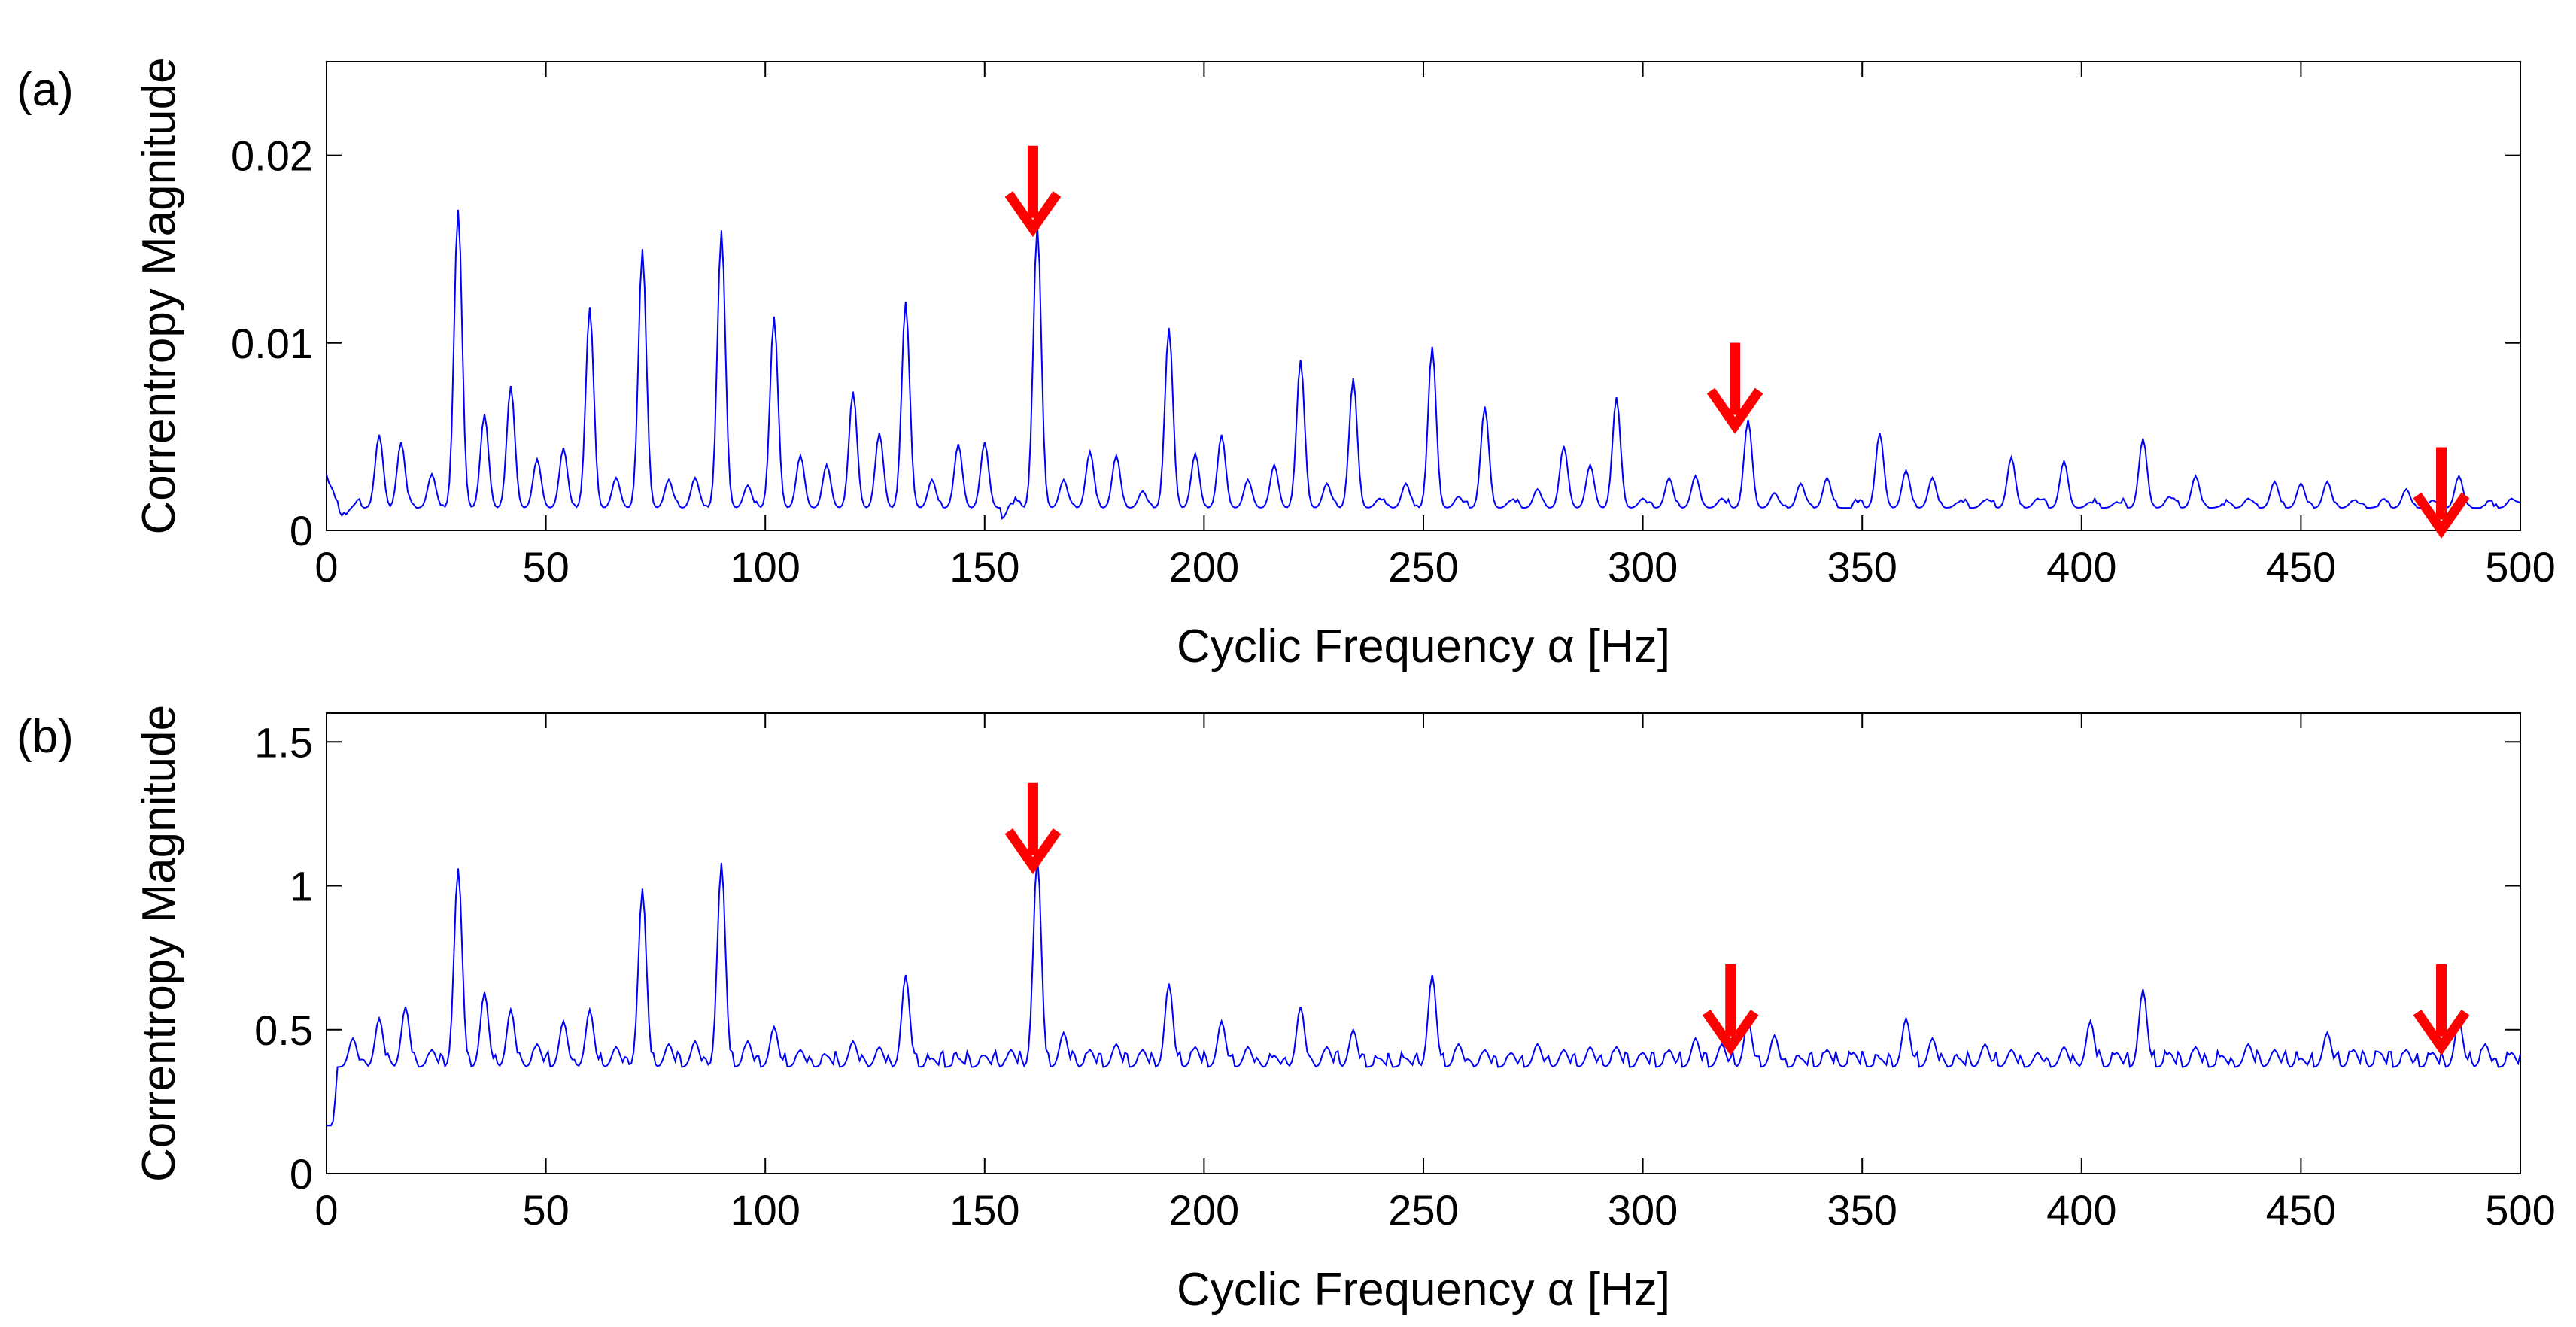  I want to click on y-tick-label: 1.5, so click(283, 742).